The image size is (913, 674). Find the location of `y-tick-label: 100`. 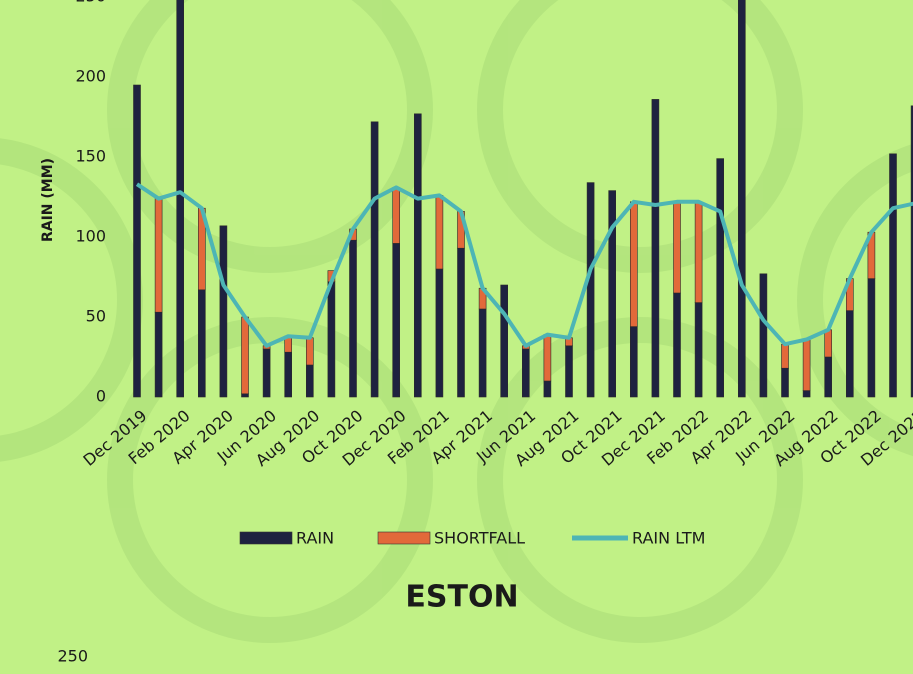

y-tick-label: 100 is located at coordinates (90, 236).